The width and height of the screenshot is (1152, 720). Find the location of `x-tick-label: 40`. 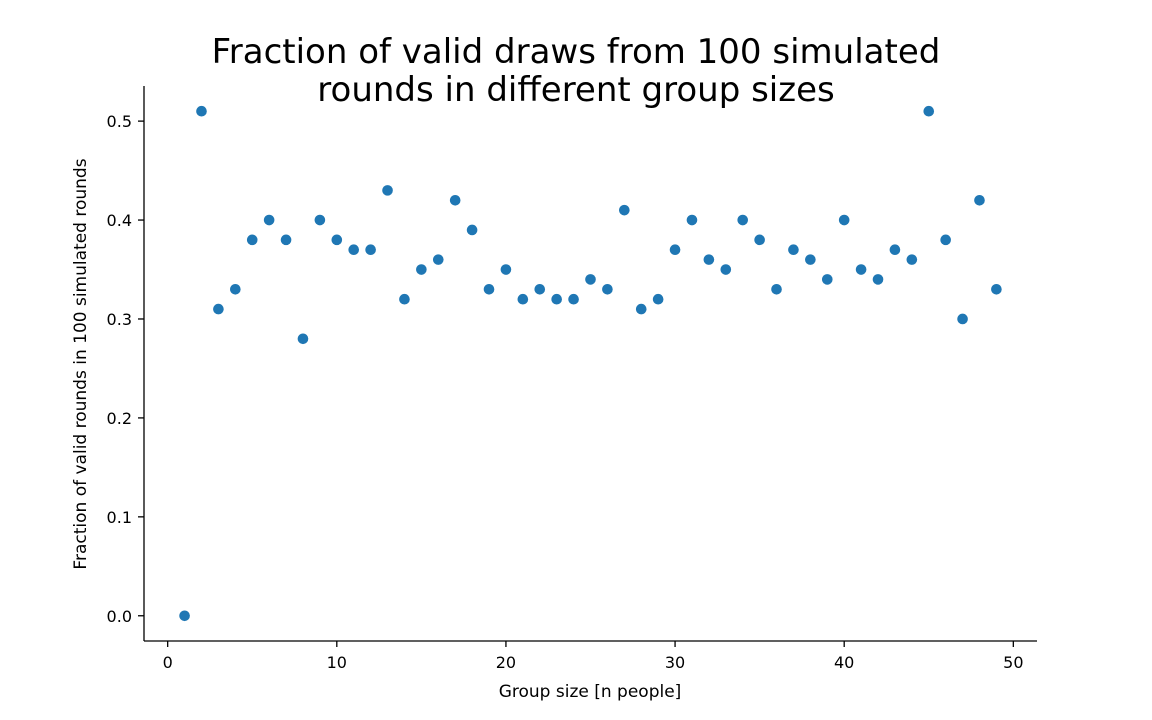

x-tick-label: 40 is located at coordinates (844, 662).